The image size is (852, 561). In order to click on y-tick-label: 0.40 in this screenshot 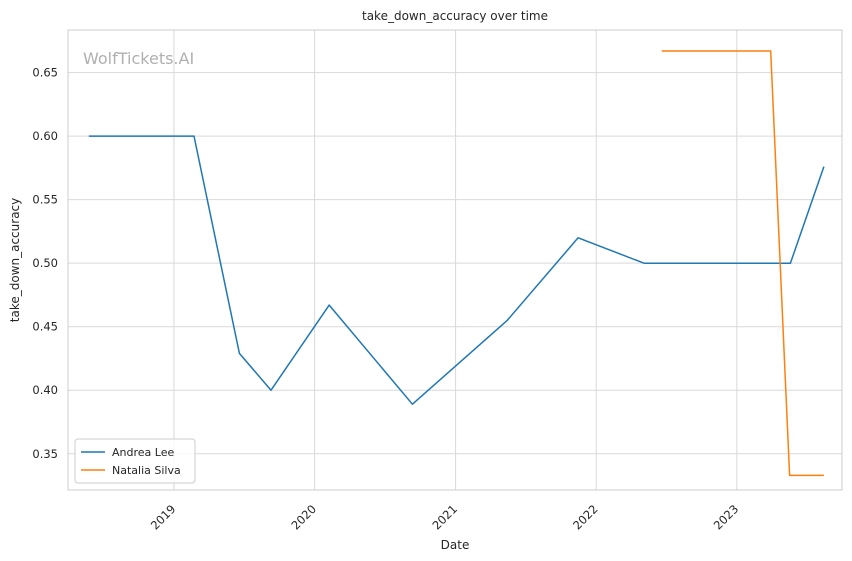, I will do `click(45, 390)`.